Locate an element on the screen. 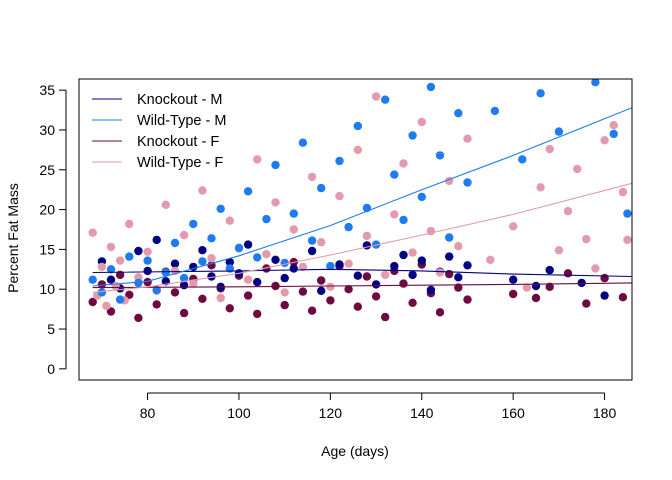  x-tick-label: 160 is located at coordinates (513, 413).